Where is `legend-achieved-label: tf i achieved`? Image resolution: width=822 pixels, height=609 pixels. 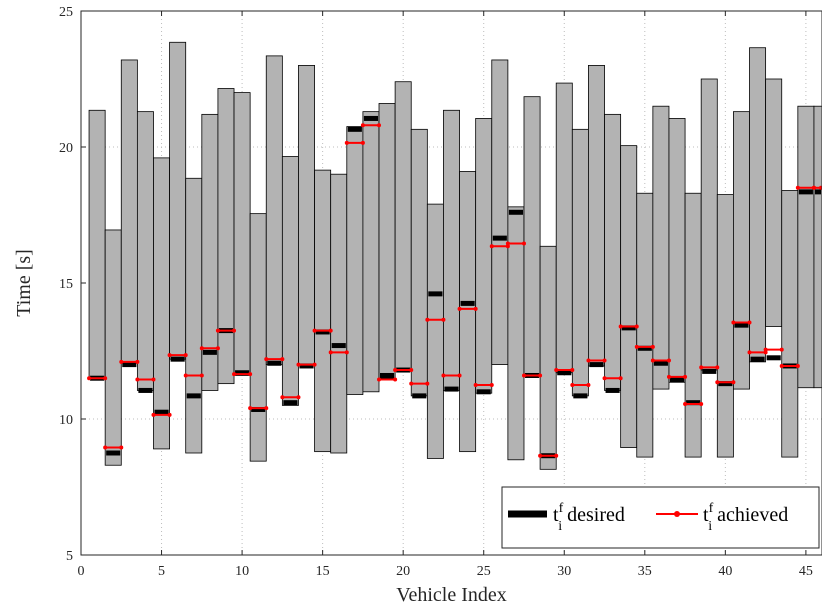
legend-achieved-label: tf i achieved is located at coordinates (745, 517).